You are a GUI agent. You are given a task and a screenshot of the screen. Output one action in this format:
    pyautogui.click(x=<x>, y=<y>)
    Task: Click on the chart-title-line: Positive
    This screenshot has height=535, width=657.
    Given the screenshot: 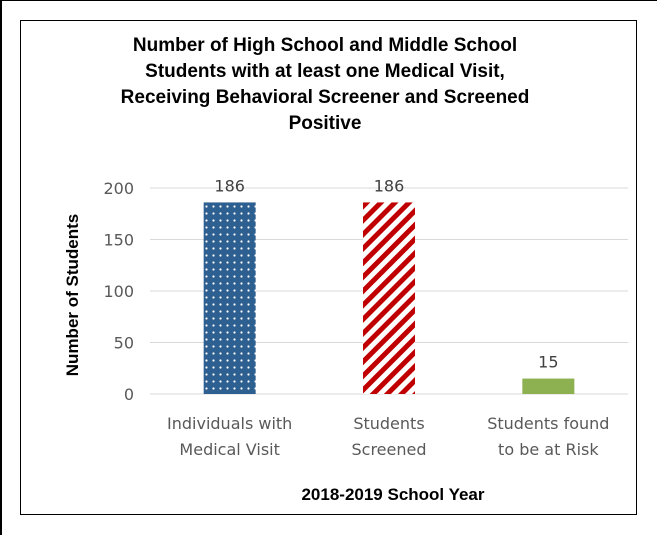 What is the action you would take?
    pyautogui.click(x=325, y=123)
    